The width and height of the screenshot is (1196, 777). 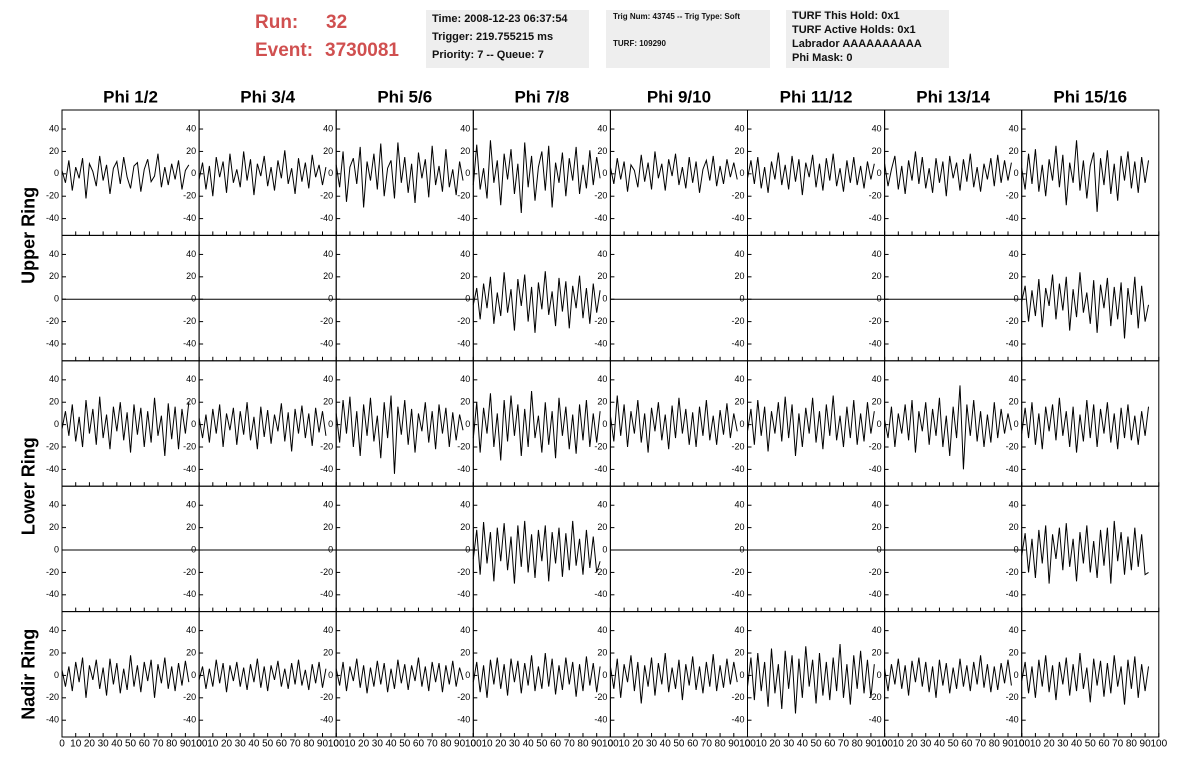 What do you see at coordinates (500, 19) in the screenshot?
I see `info-text: Time: 2008-12-23 06:37:54` at bounding box center [500, 19].